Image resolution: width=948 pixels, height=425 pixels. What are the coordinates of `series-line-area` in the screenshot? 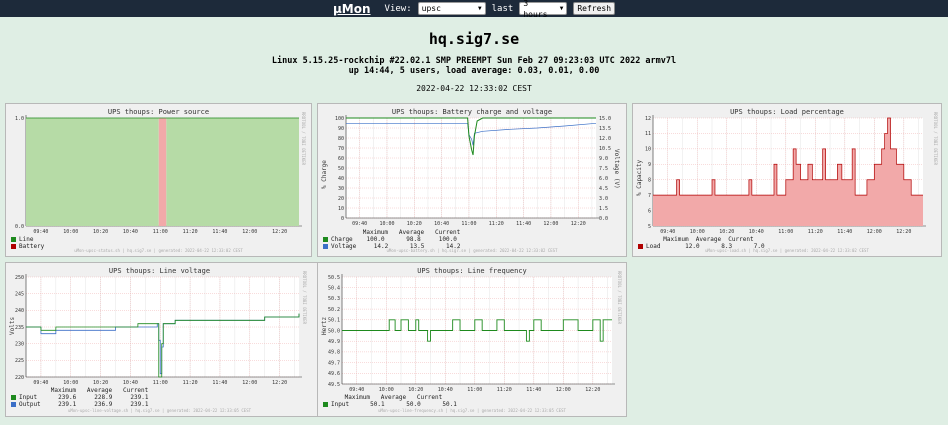 It's located at (92, 172).